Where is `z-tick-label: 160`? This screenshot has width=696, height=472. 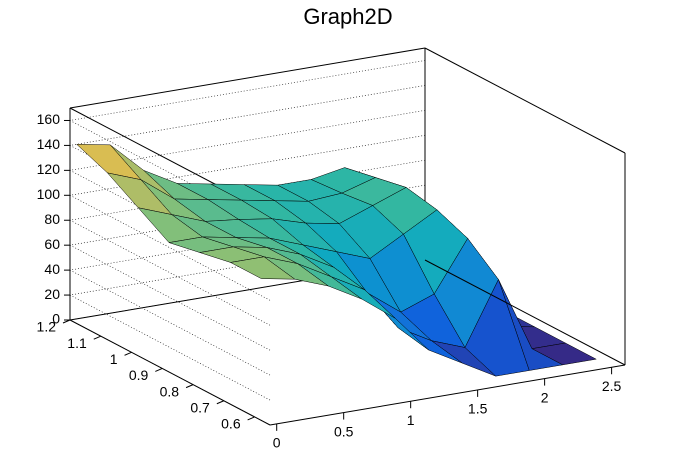 z-tick-label: 160 is located at coordinates (49, 119).